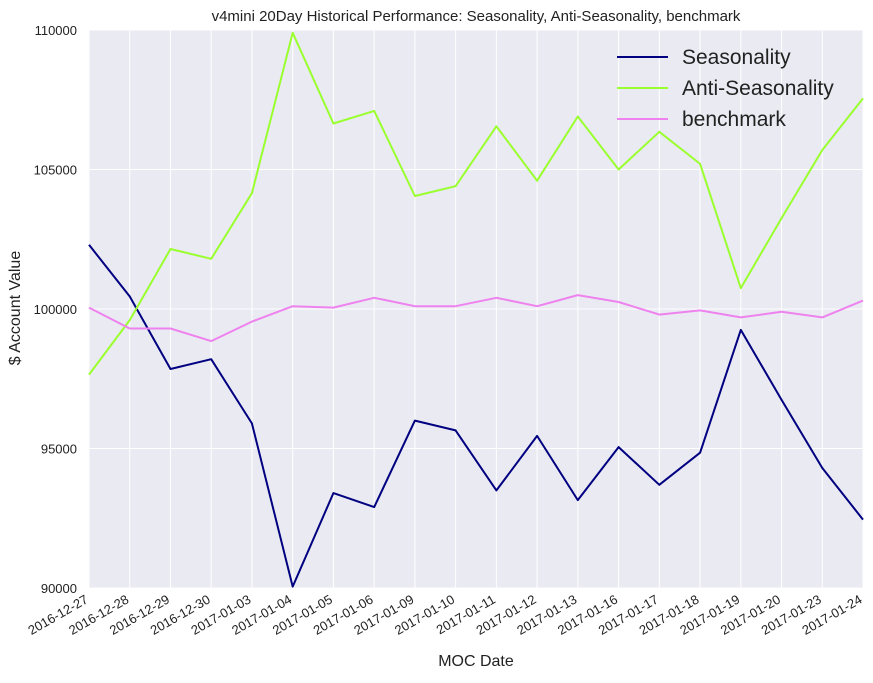 The width and height of the screenshot is (873, 683). What do you see at coordinates (476, 318) in the screenshot?
I see `series-line-benchmark` at bounding box center [476, 318].